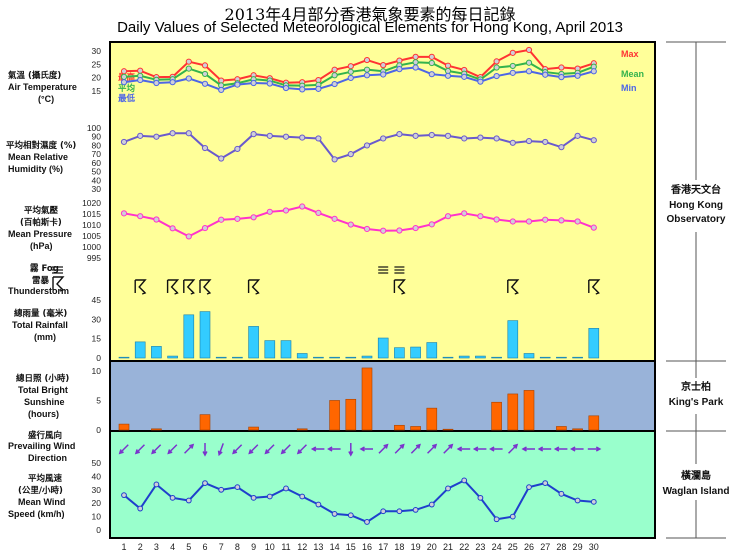  What do you see at coordinates (44, 402) in the screenshot?
I see `label-sunshine-en-2: Sunshine` at bounding box center [44, 402].